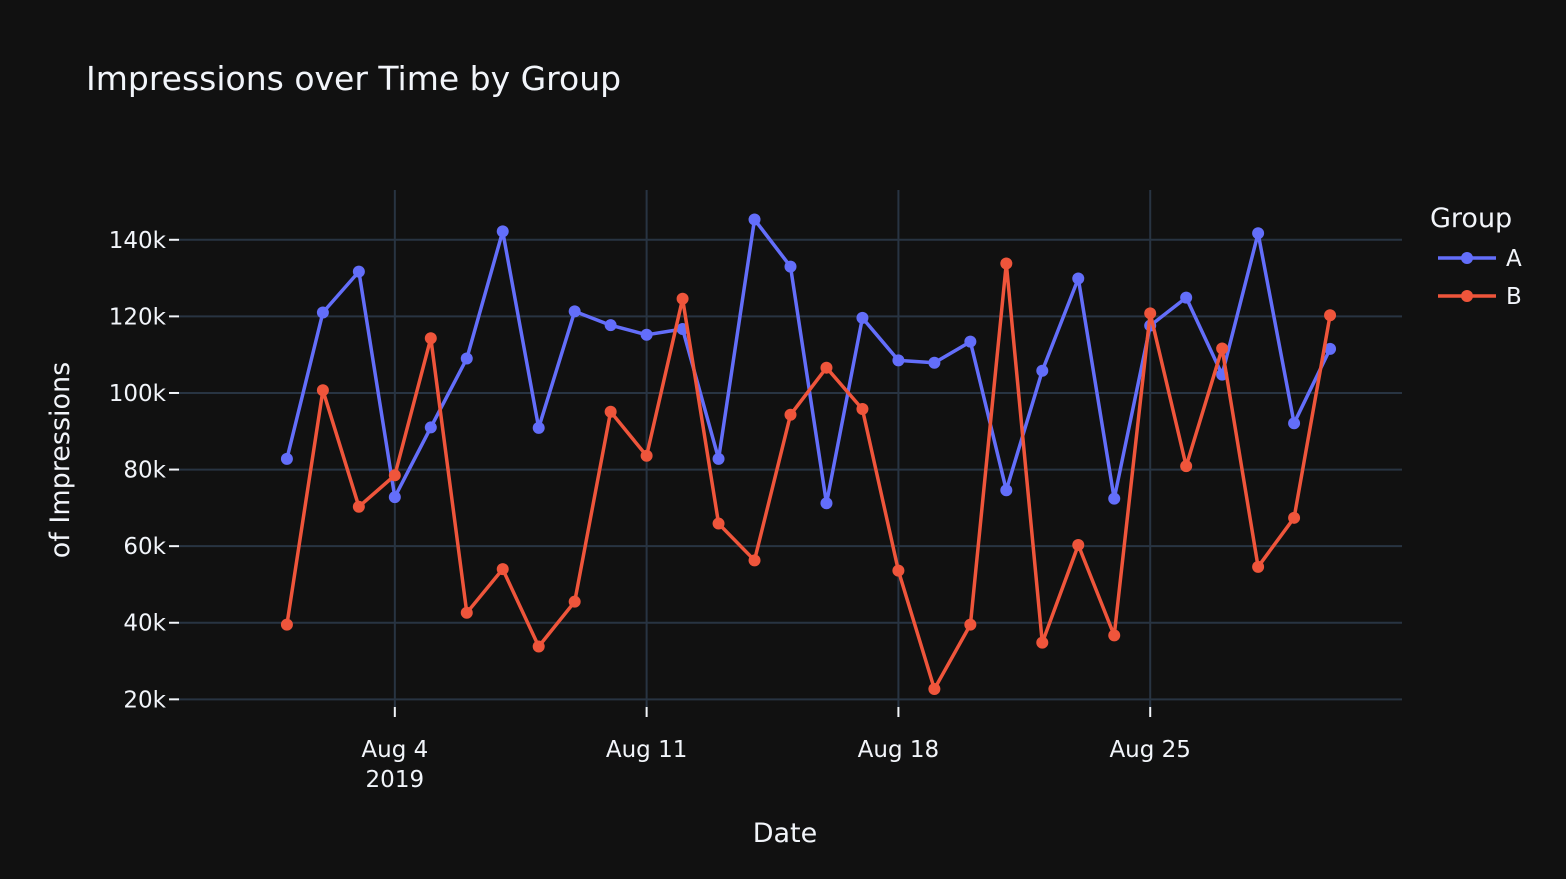 The image size is (1566, 879). What do you see at coordinates (1514, 259) in the screenshot?
I see `legend-label: A` at bounding box center [1514, 259].